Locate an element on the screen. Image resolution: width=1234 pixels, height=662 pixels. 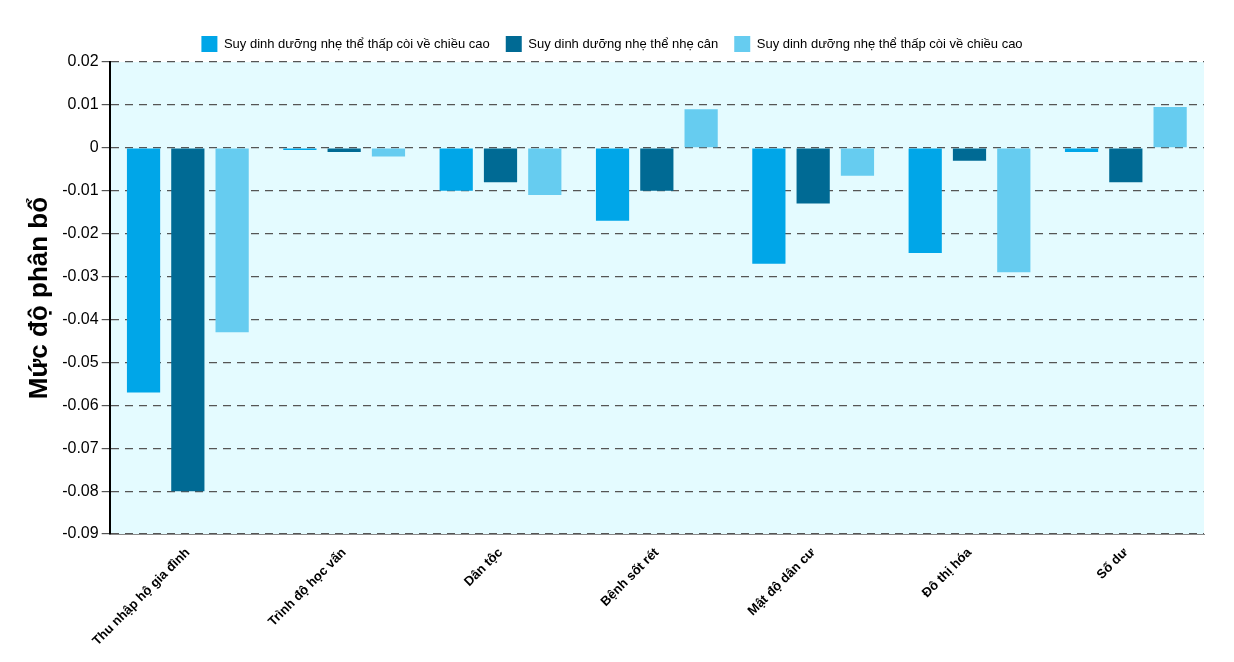
x-tick-label: Đô thị hóa is located at coordinates (946, 572).